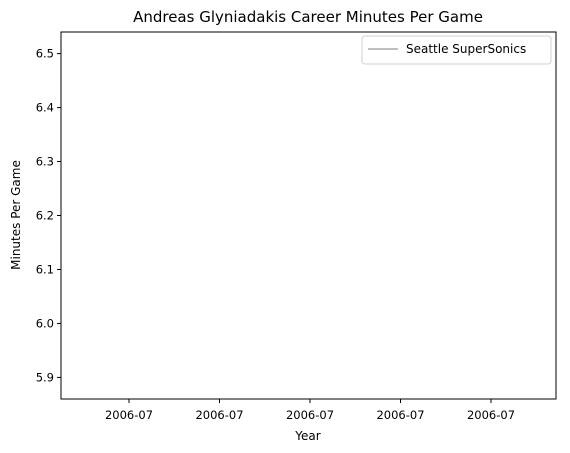 This screenshot has width=570, height=453. I want to click on y-axis: 5.9 6.0 6.1 6.2 6.3 6.4 6.5, so click(48, 215).